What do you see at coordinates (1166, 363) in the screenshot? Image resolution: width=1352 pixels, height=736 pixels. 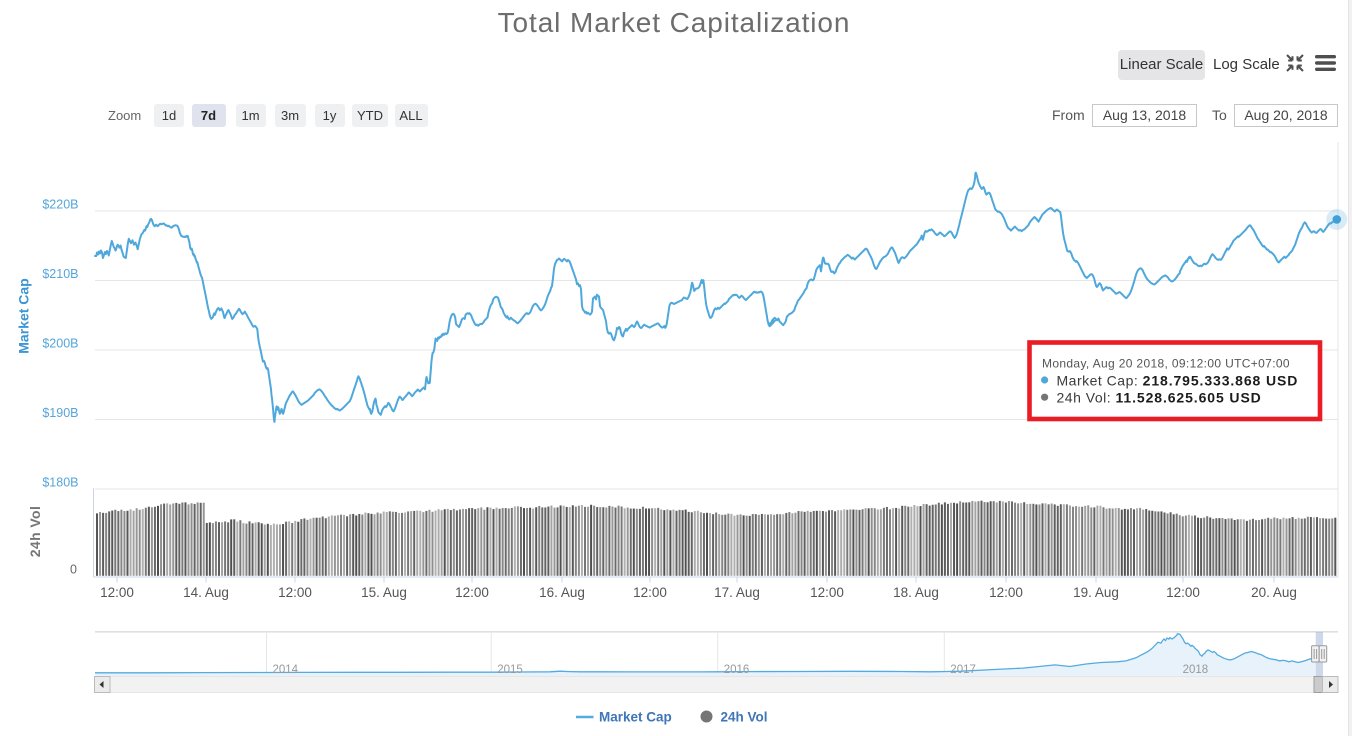 I see `svg-text:Monday, Aug 20 2018, 09:12:00: Monday, Aug 20 2018, 09:12:00 UTC+07:00` at bounding box center [1166, 363].